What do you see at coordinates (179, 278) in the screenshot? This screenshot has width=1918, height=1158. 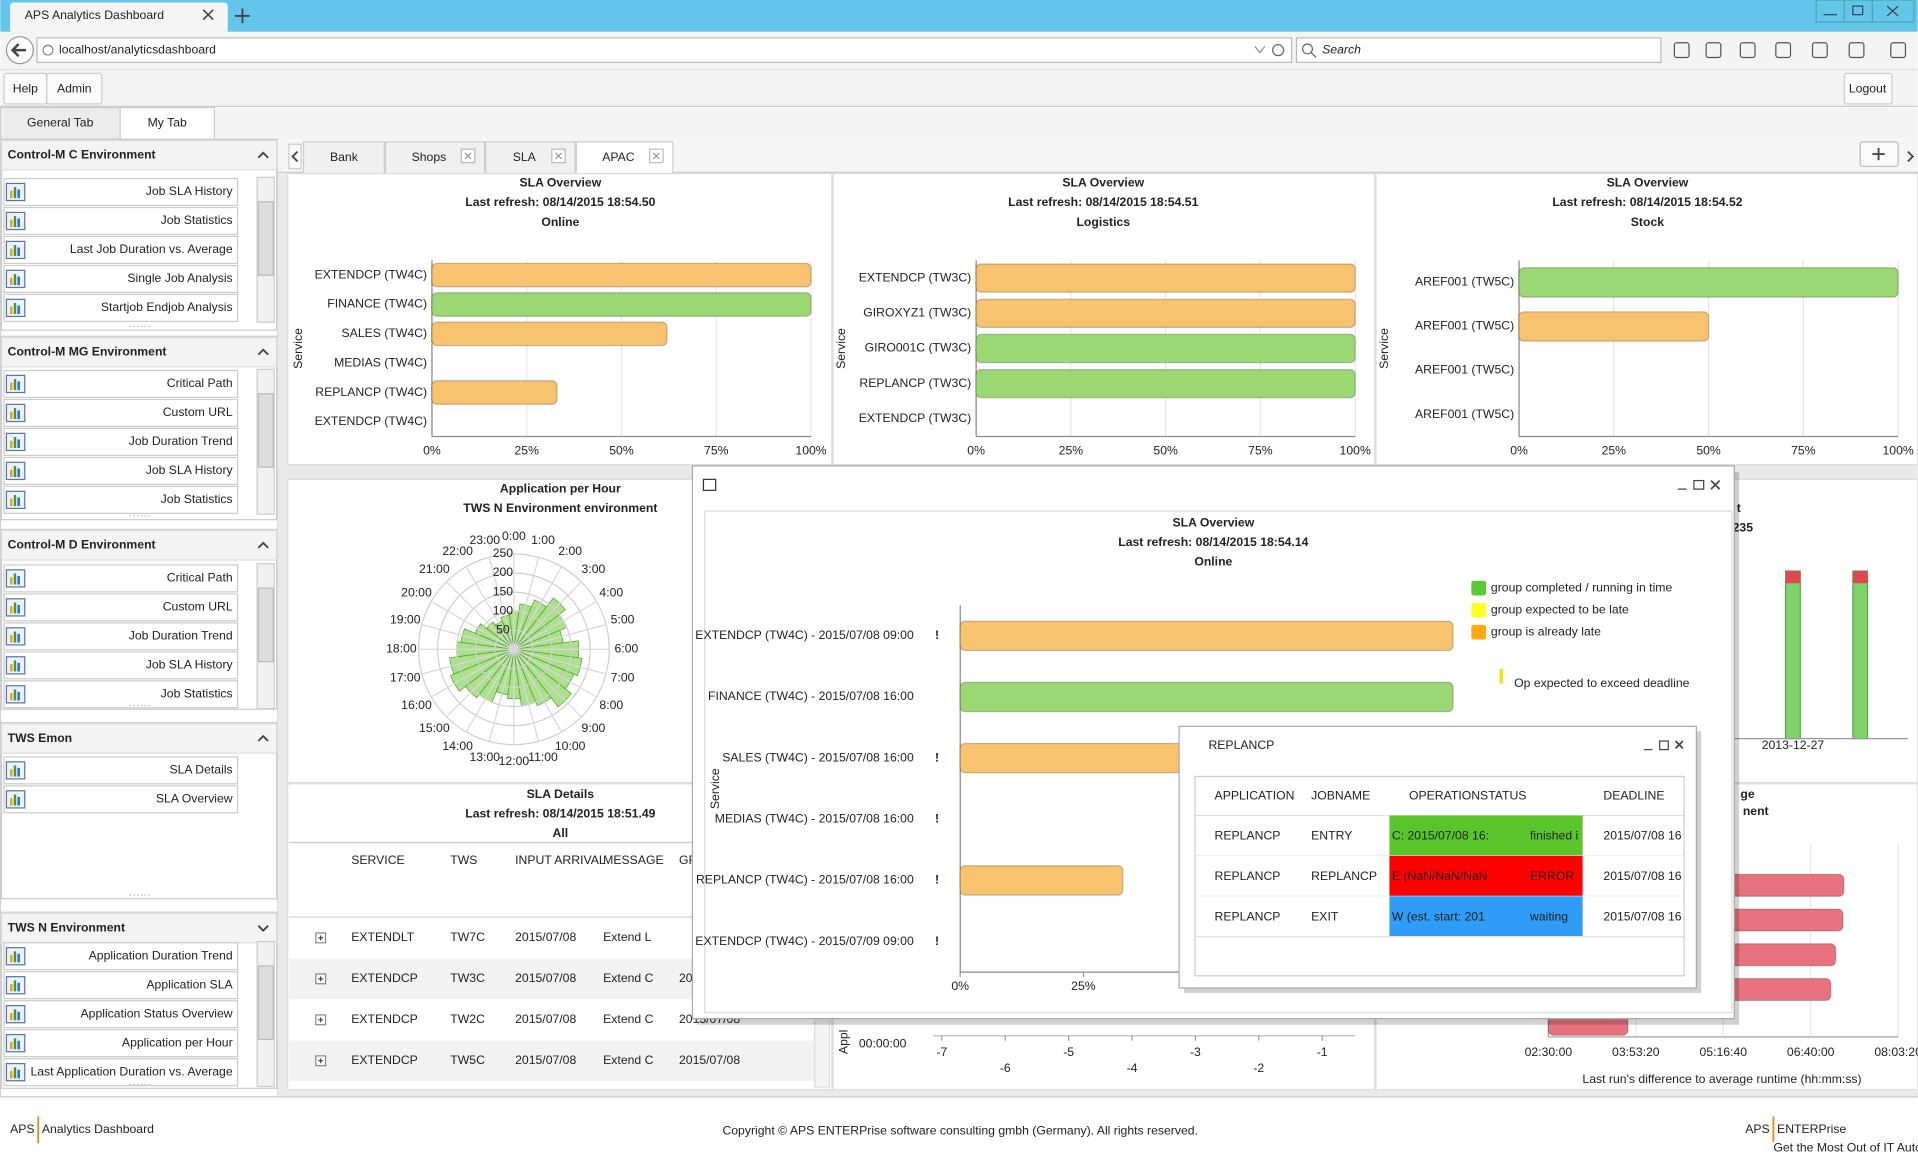 I see `menu-item-label: Single Job Analysis` at bounding box center [179, 278].